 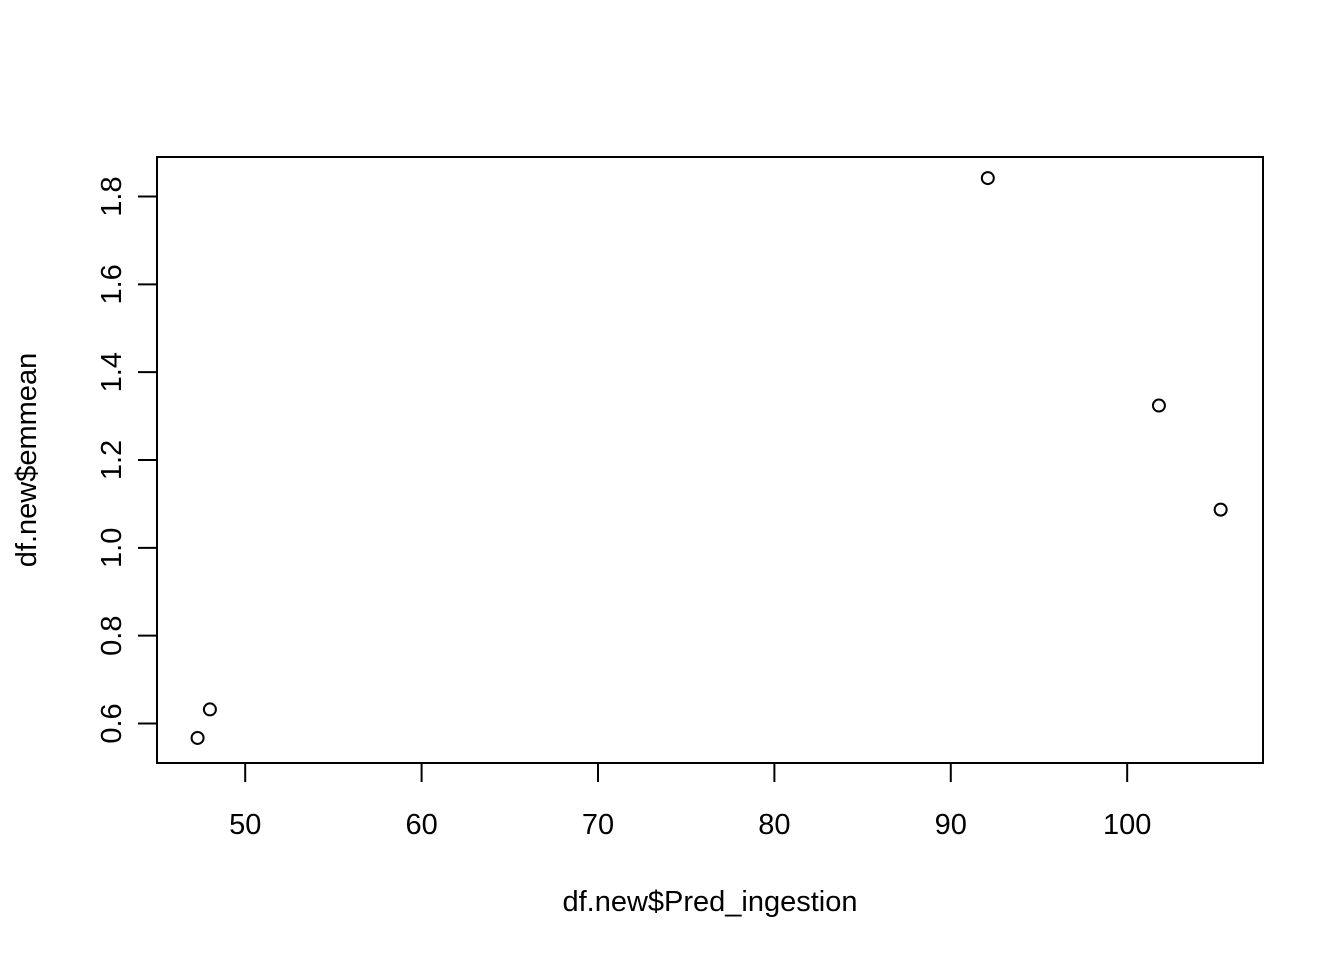 I want to click on x-tick-label: 50, so click(x=245, y=825).